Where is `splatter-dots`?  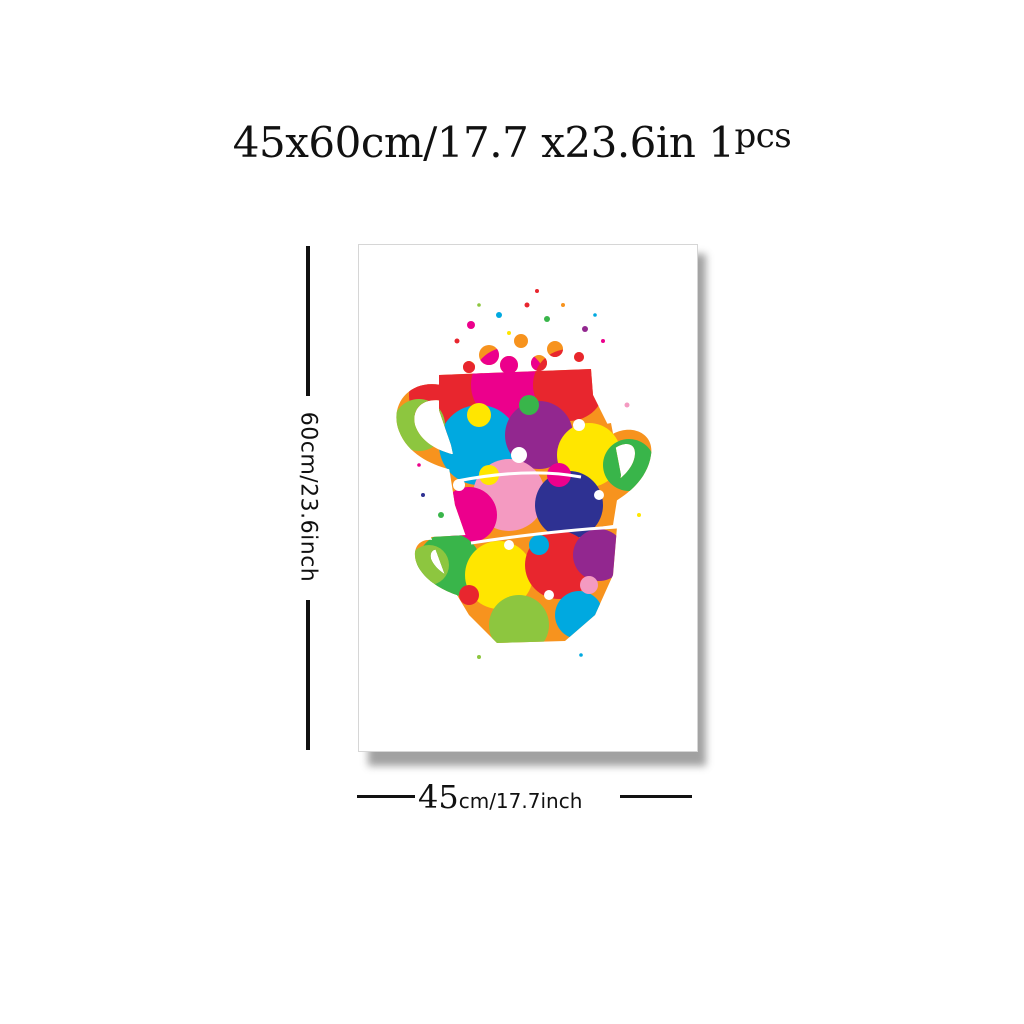 splatter-dots is located at coordinates (529, 474).